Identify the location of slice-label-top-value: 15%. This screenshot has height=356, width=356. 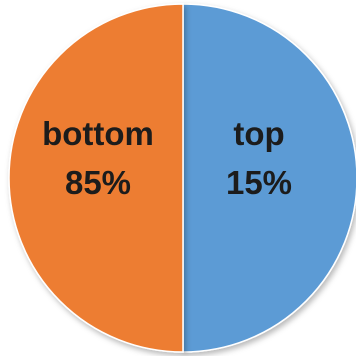
(259, 182).